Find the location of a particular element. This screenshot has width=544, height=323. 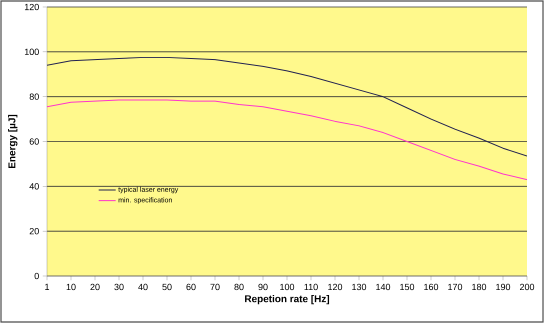

x-tick-label: 190 is located at coordinates (503, 287).